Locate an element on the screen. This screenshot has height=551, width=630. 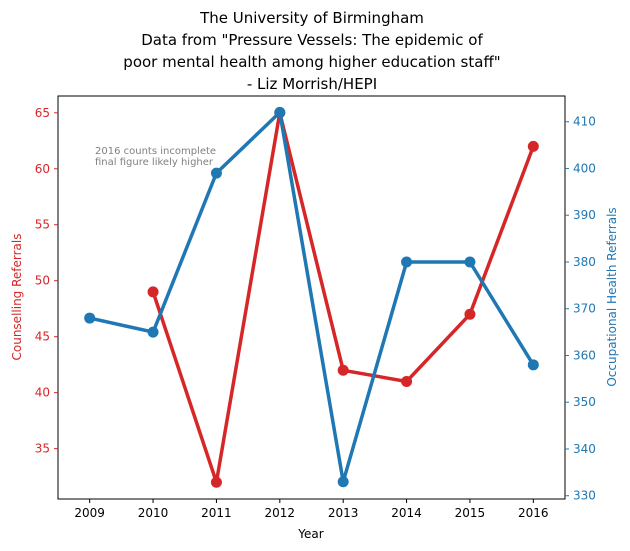
title-line-4: - Liz Morrish/HEPI is located at coordinates (312, 84).